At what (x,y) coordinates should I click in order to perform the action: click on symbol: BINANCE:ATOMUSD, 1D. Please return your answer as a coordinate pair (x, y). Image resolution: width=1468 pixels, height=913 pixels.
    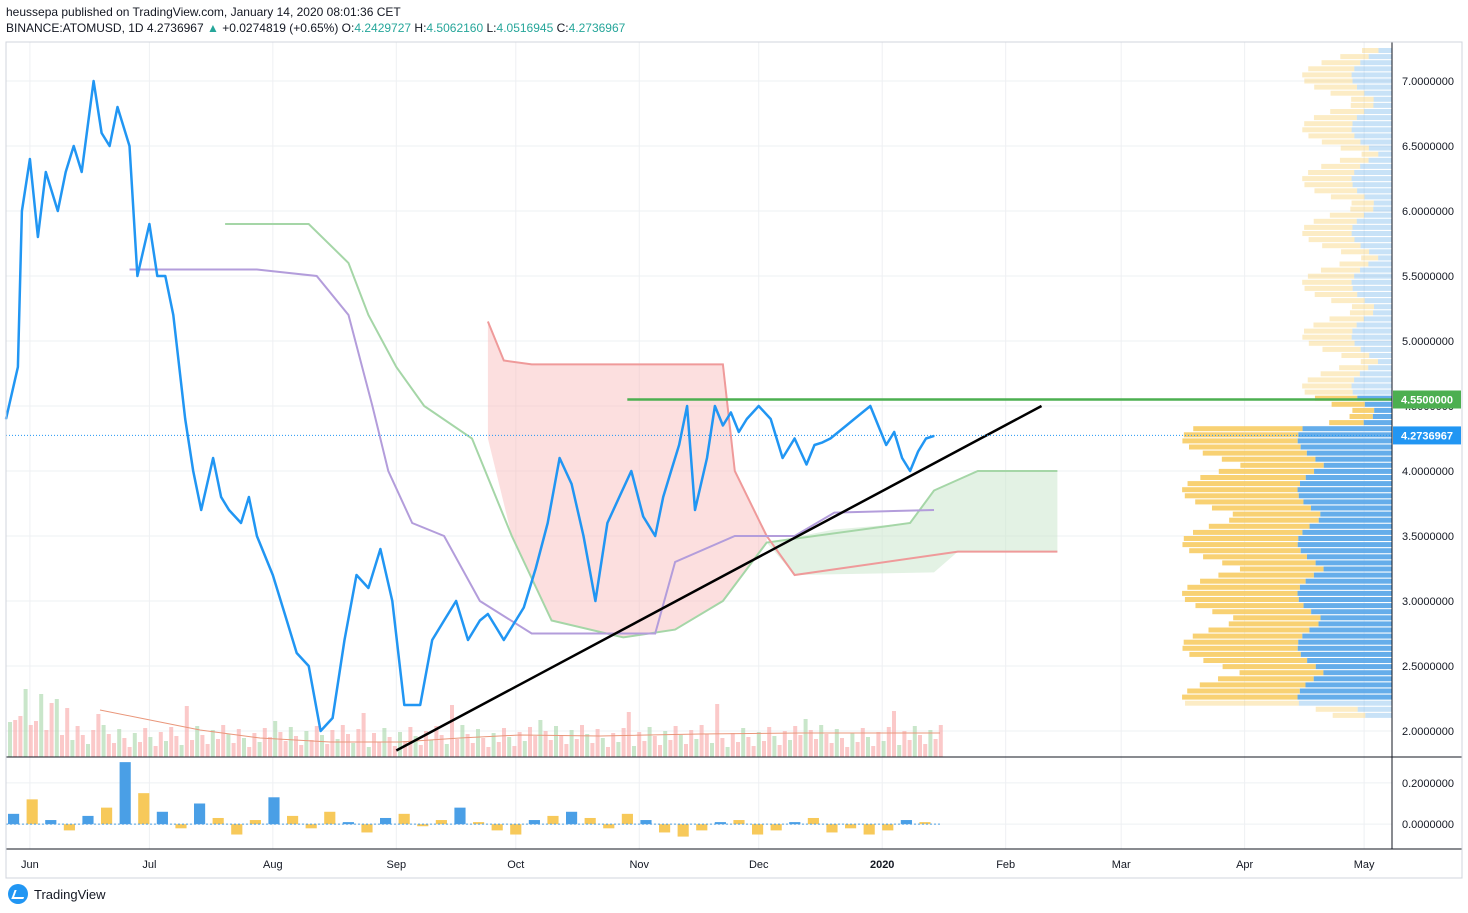
    Looking at the image, I should click on (75, 28).